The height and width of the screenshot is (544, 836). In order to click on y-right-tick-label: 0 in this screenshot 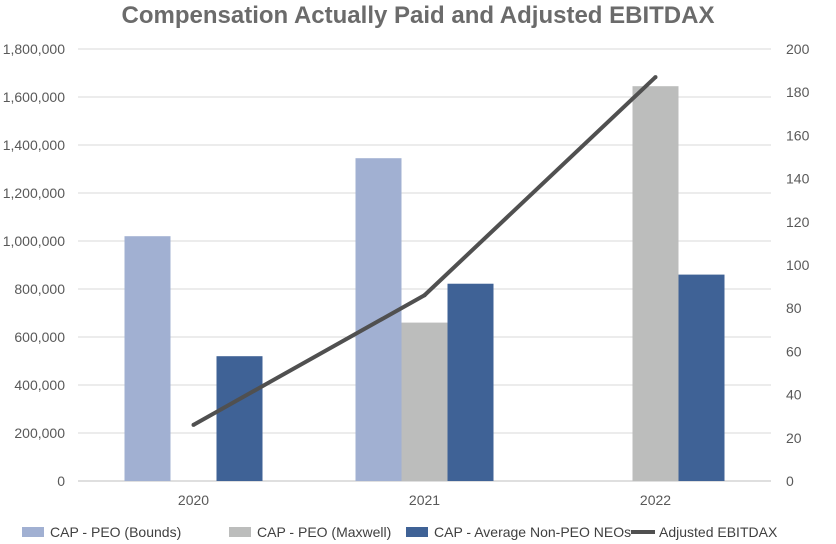, I will do `click(790, 481)`.